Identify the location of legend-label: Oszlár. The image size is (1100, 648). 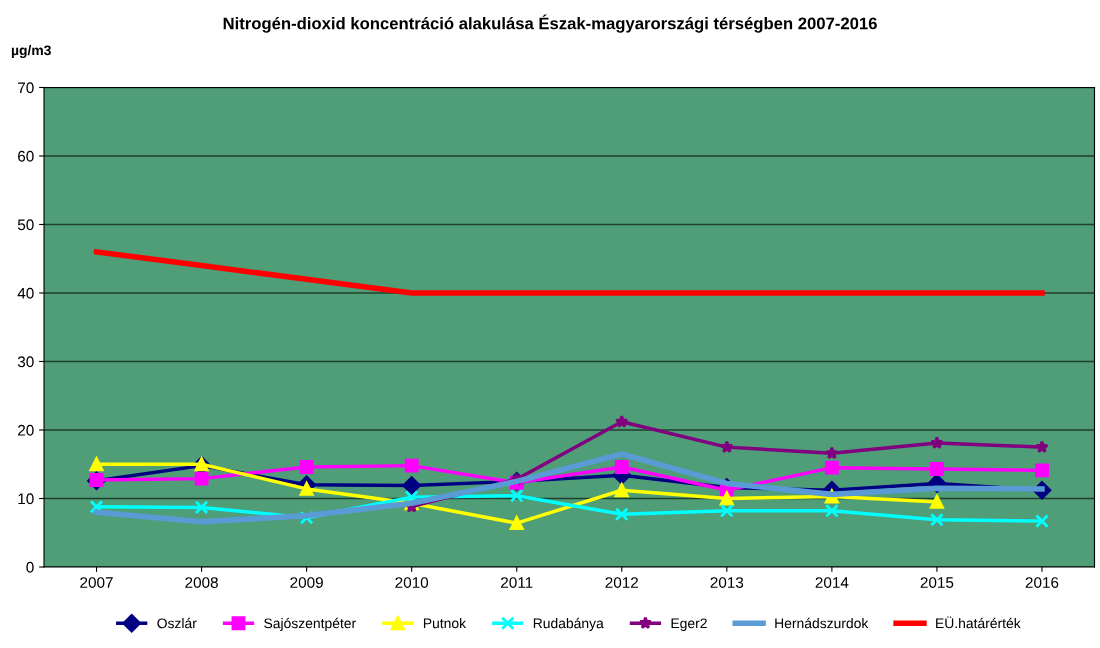
(177, 623).